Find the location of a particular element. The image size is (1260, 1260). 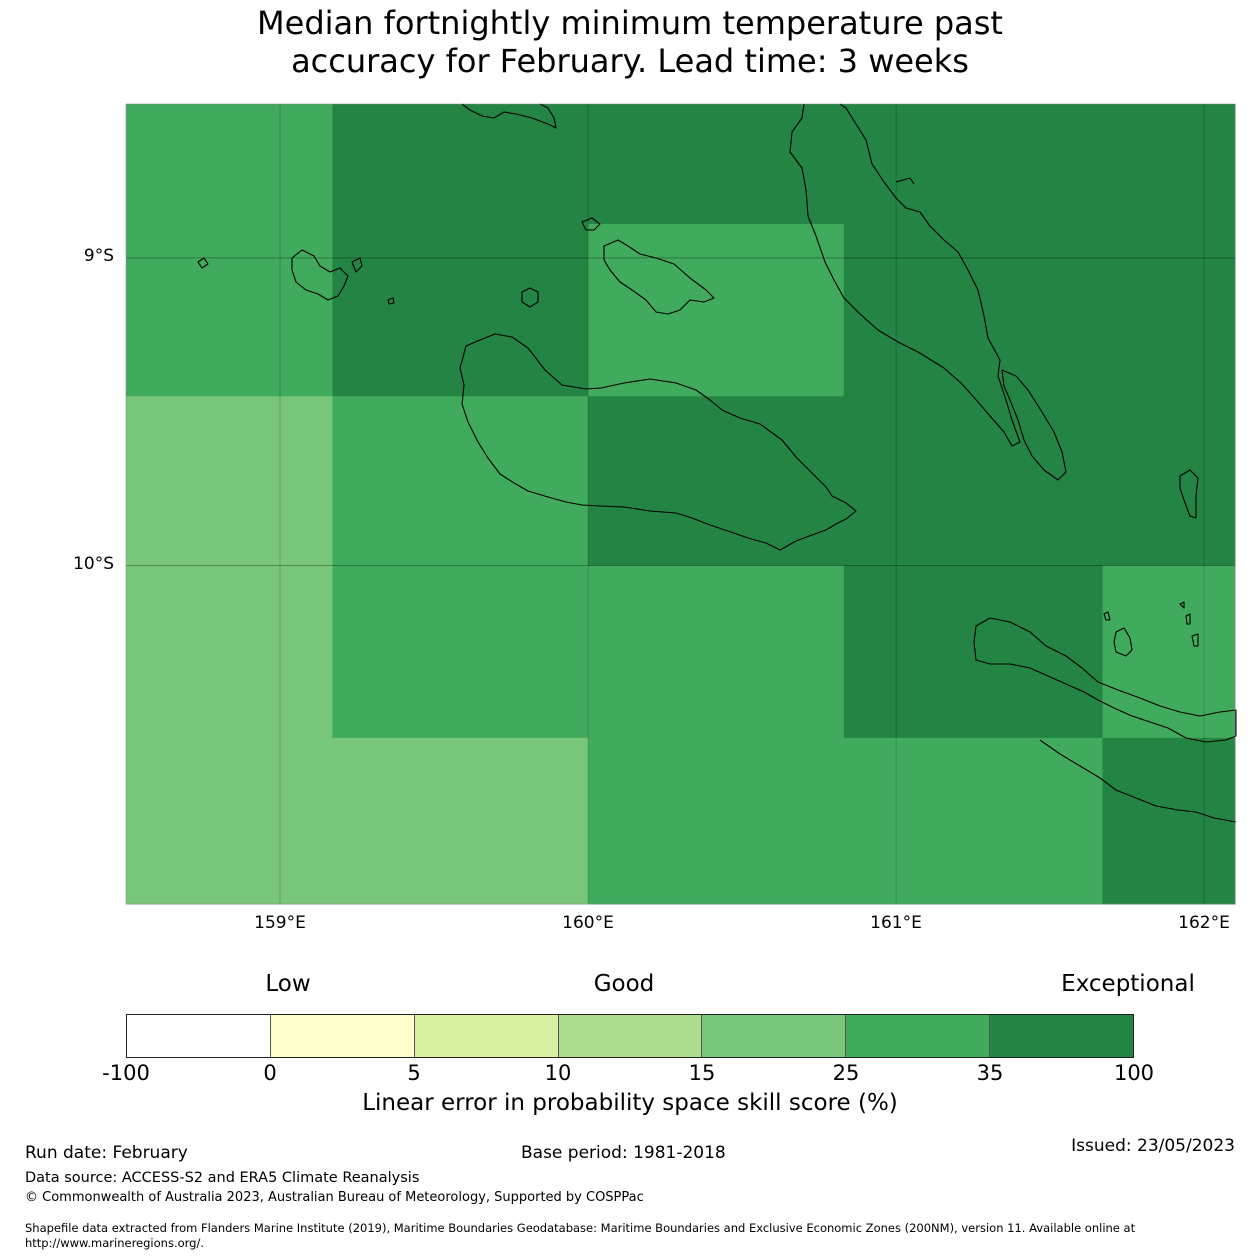

run-date: Run date: February is located at coordinates (106, 1153).